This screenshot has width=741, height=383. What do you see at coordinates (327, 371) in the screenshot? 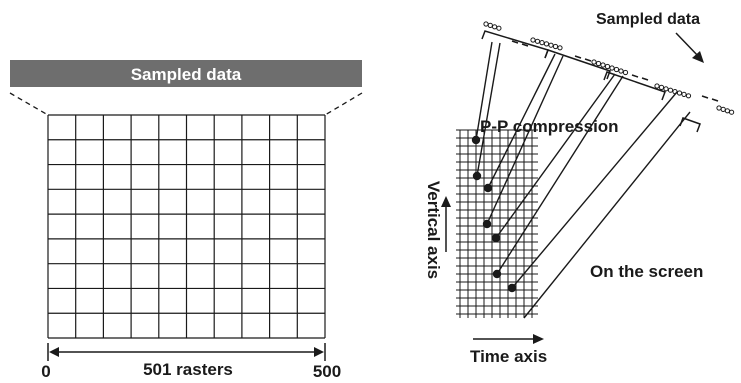
I see `raster-axis-end: 500` at bounding box center [327, 371].